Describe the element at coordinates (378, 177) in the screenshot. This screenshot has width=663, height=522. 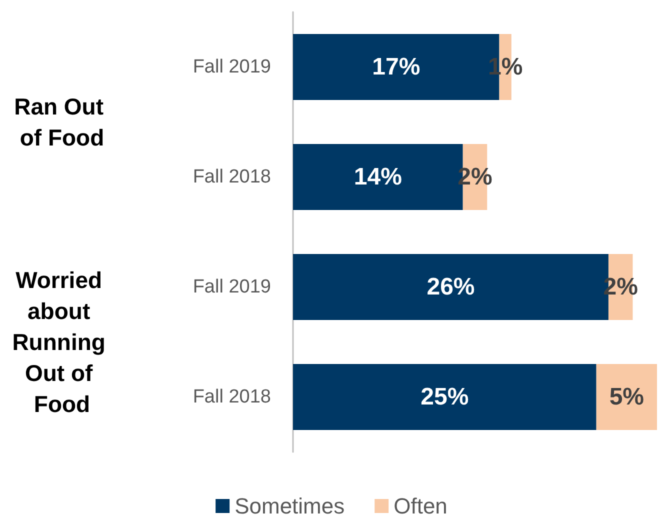
I see `data-label: 14%` at that location.